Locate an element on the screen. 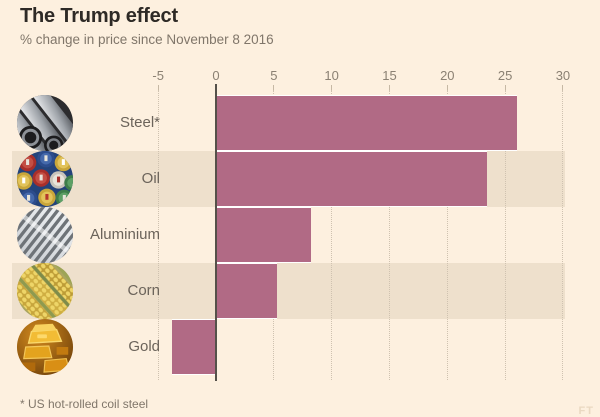 Image resolution: width=600 pixels, height=417 pixels. bar-corn is located at coordinates (247, 291).